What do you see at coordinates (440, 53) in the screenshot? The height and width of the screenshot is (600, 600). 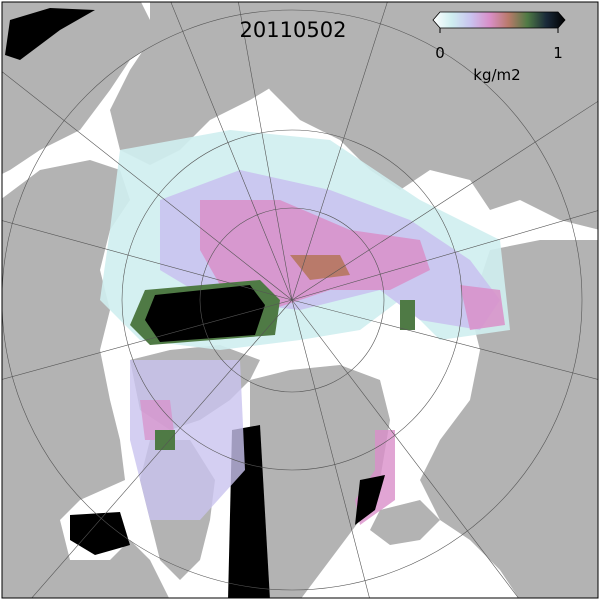 I see `colorbar-tick-label: 0` at bounding box center [440, 53].